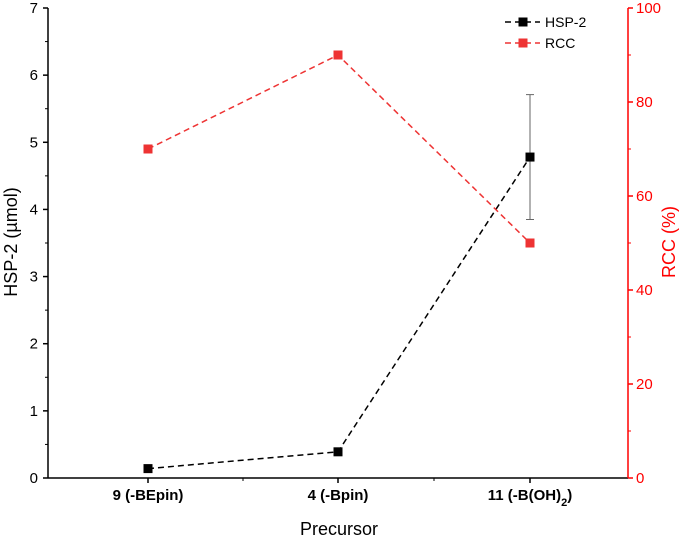  I want to click on y-right-tick-label: 20, so click(644, 384).